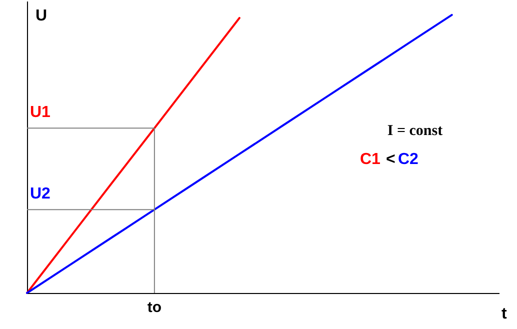  Describe the element at coordinates (408, 159) in the screenshot. I see `text: C2` at that location.